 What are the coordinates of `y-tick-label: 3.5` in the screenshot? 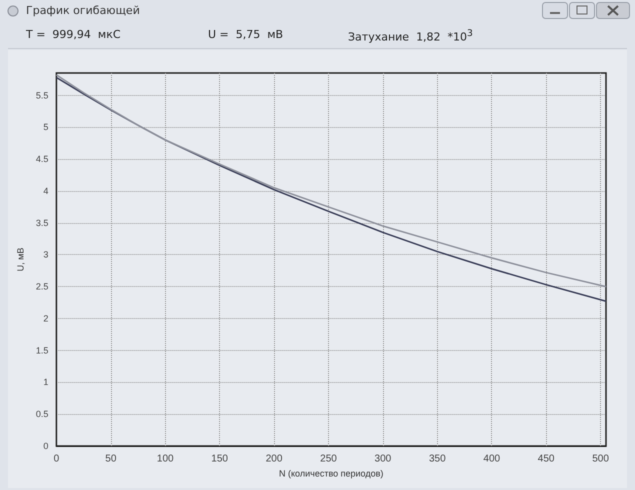 It's located at (42, 223).